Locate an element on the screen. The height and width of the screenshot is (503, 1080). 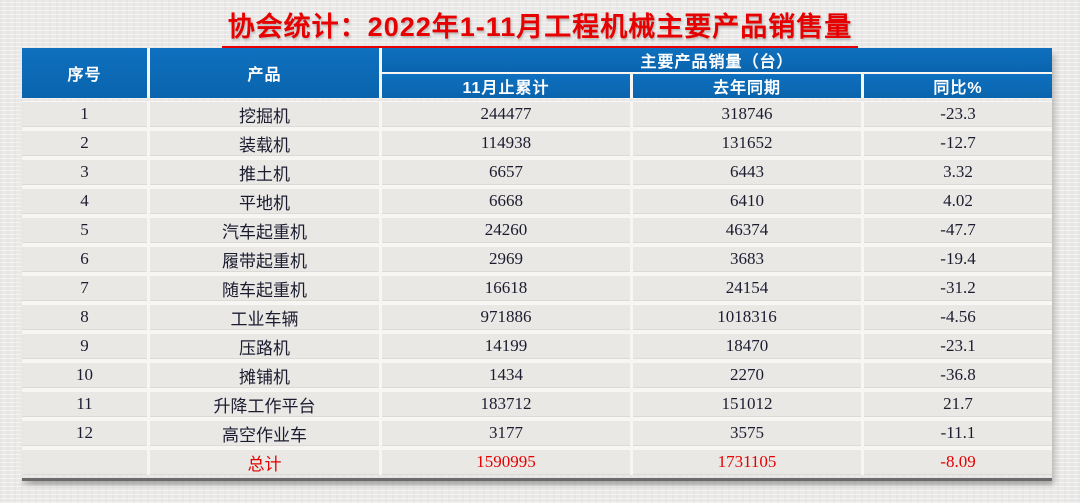
cell-yoy: -47.7 is located at coordinates (958, 230).